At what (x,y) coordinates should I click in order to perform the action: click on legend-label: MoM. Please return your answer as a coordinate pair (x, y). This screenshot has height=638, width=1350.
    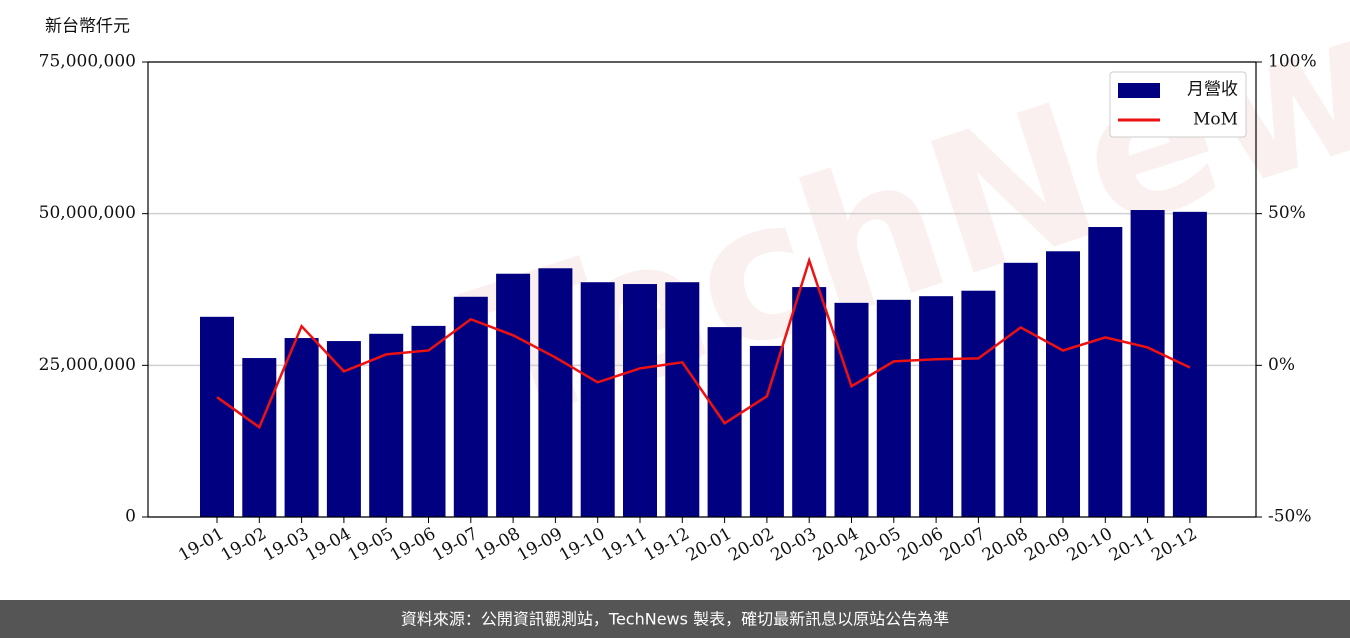
    Looking at the image, I should click on (1215, 120).